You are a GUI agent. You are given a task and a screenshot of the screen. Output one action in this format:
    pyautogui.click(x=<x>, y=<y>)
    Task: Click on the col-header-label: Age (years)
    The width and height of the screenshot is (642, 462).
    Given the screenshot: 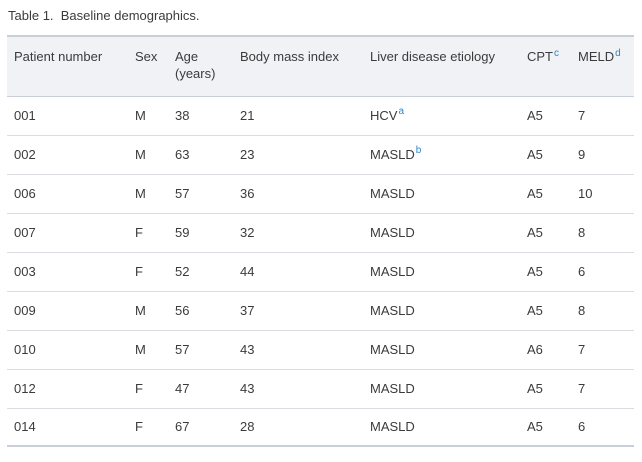 What is the action you would take?
    pyautogui.click(x=195, y=65)
    